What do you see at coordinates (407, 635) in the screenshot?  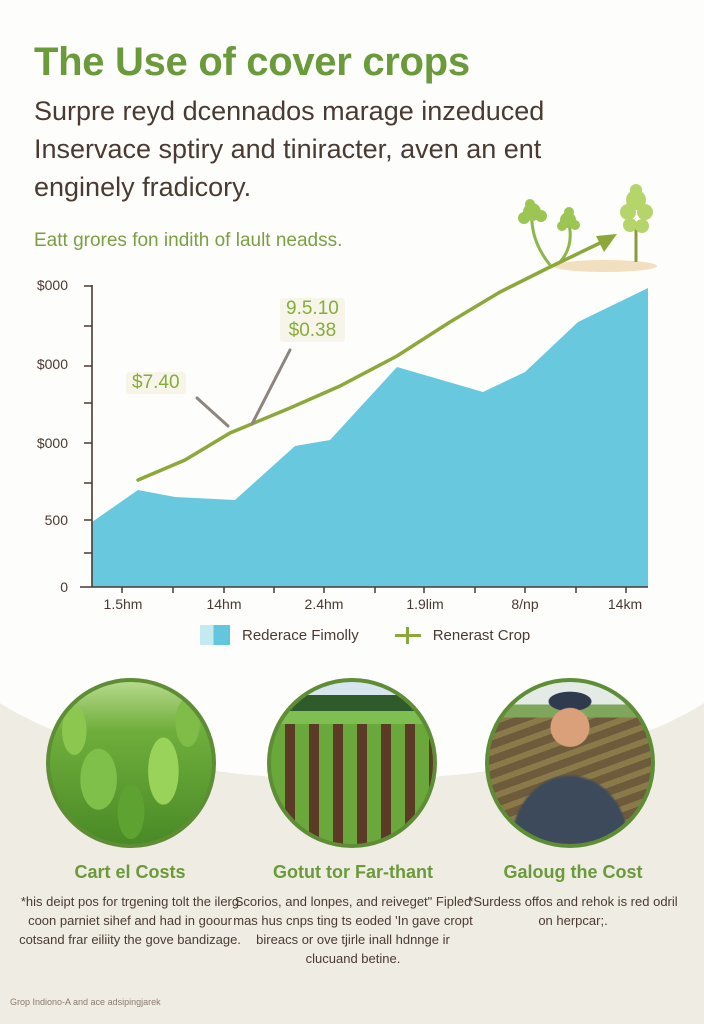 I see `line-swatch-icon` at bounding box center [407, 635].